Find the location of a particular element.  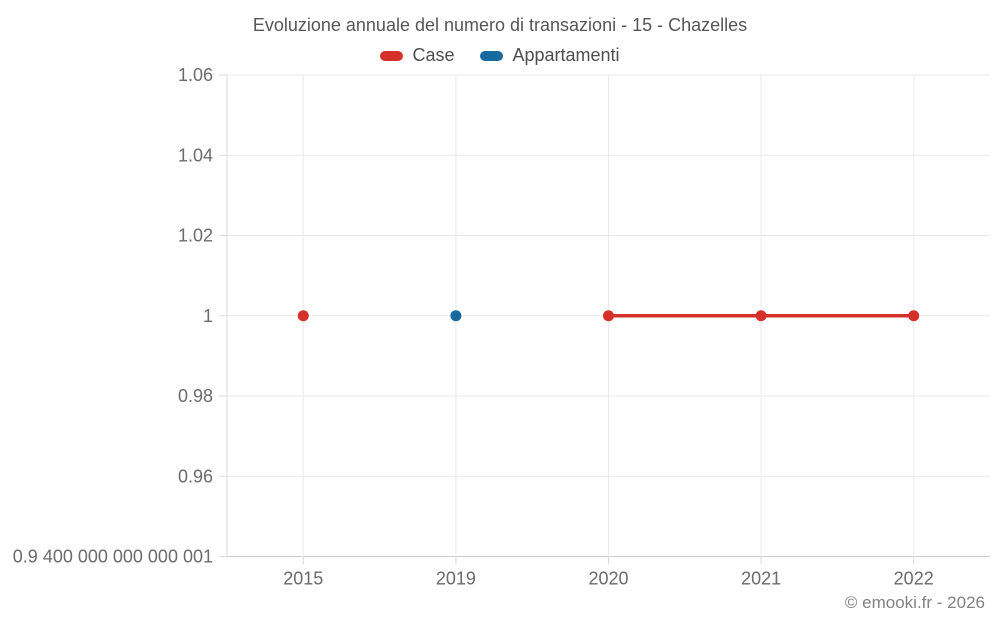

appartamenti-series-swatch-icon is located at coordinates (492, 55).